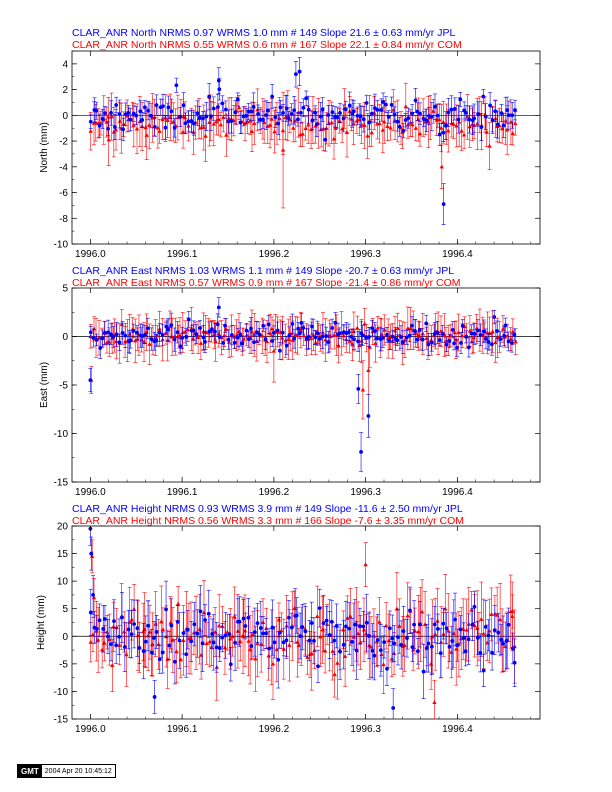 Image resolution: width=612 pixels, height=792 pixels. I want to click on panel-north-xtick-label: 1996.2, so click(274, 254).